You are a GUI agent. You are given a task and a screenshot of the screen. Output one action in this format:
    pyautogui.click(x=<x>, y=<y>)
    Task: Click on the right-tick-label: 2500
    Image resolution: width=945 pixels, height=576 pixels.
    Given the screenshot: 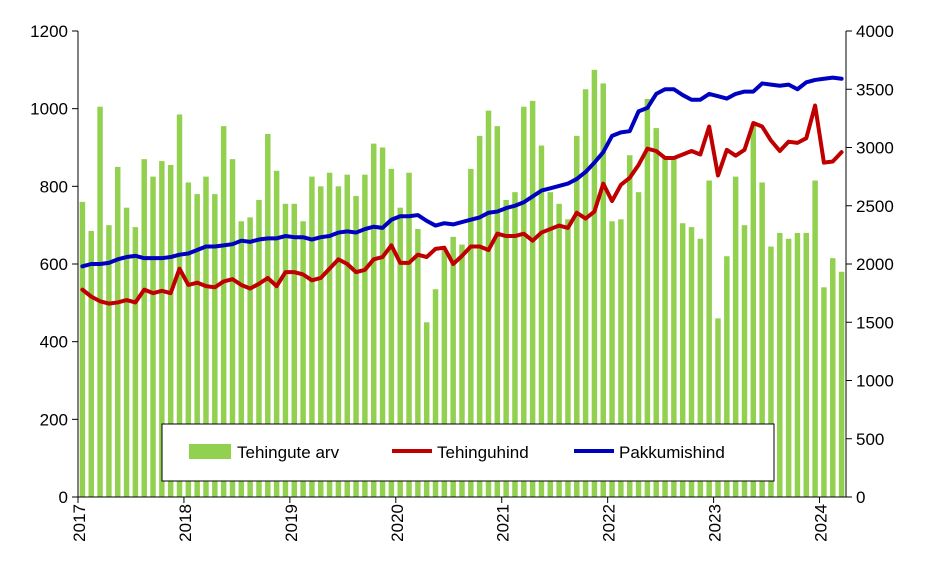 What is the action you would take?
    pyautogui.click(x=875, y=206)
    